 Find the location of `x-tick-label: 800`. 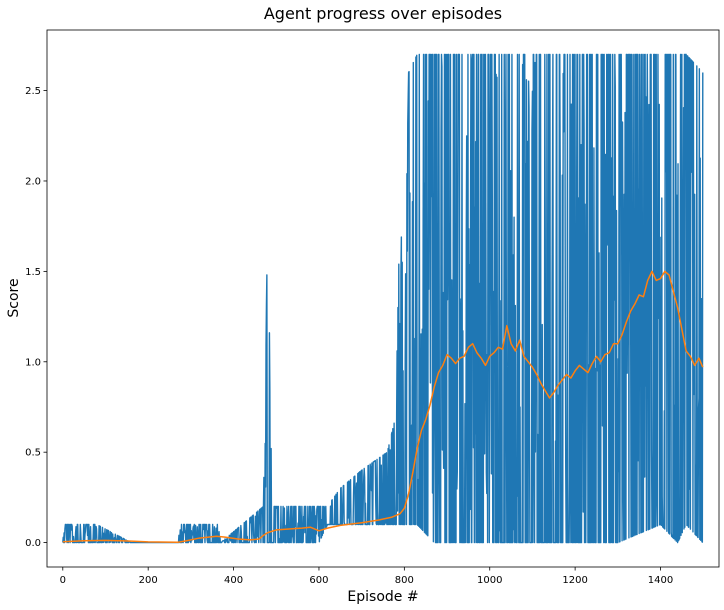

x-tick-label: 800 is located at coordinates (404, 580).